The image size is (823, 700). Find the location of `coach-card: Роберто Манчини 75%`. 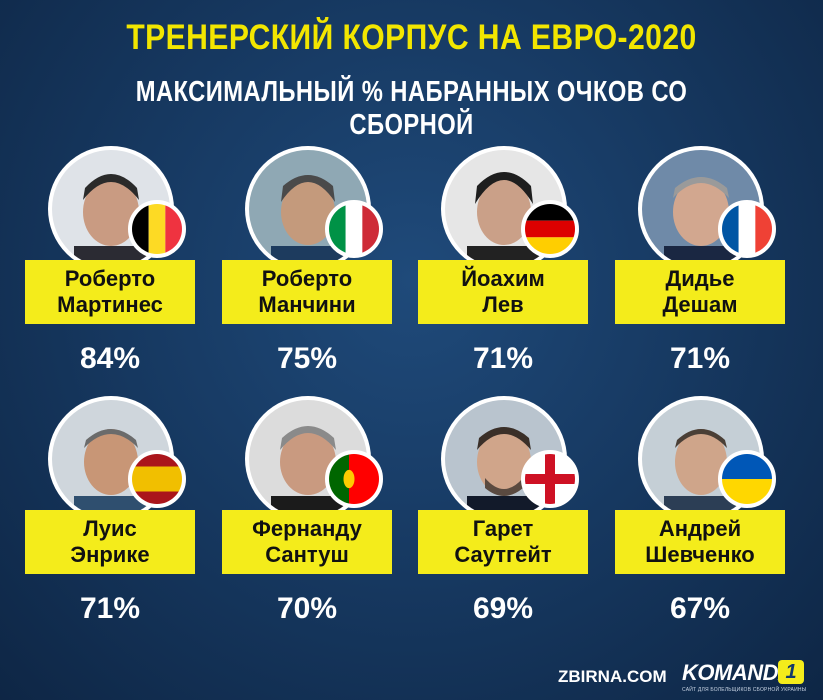

coach-card: Роберто Манчини 75% is located at coordinates (307, 270).